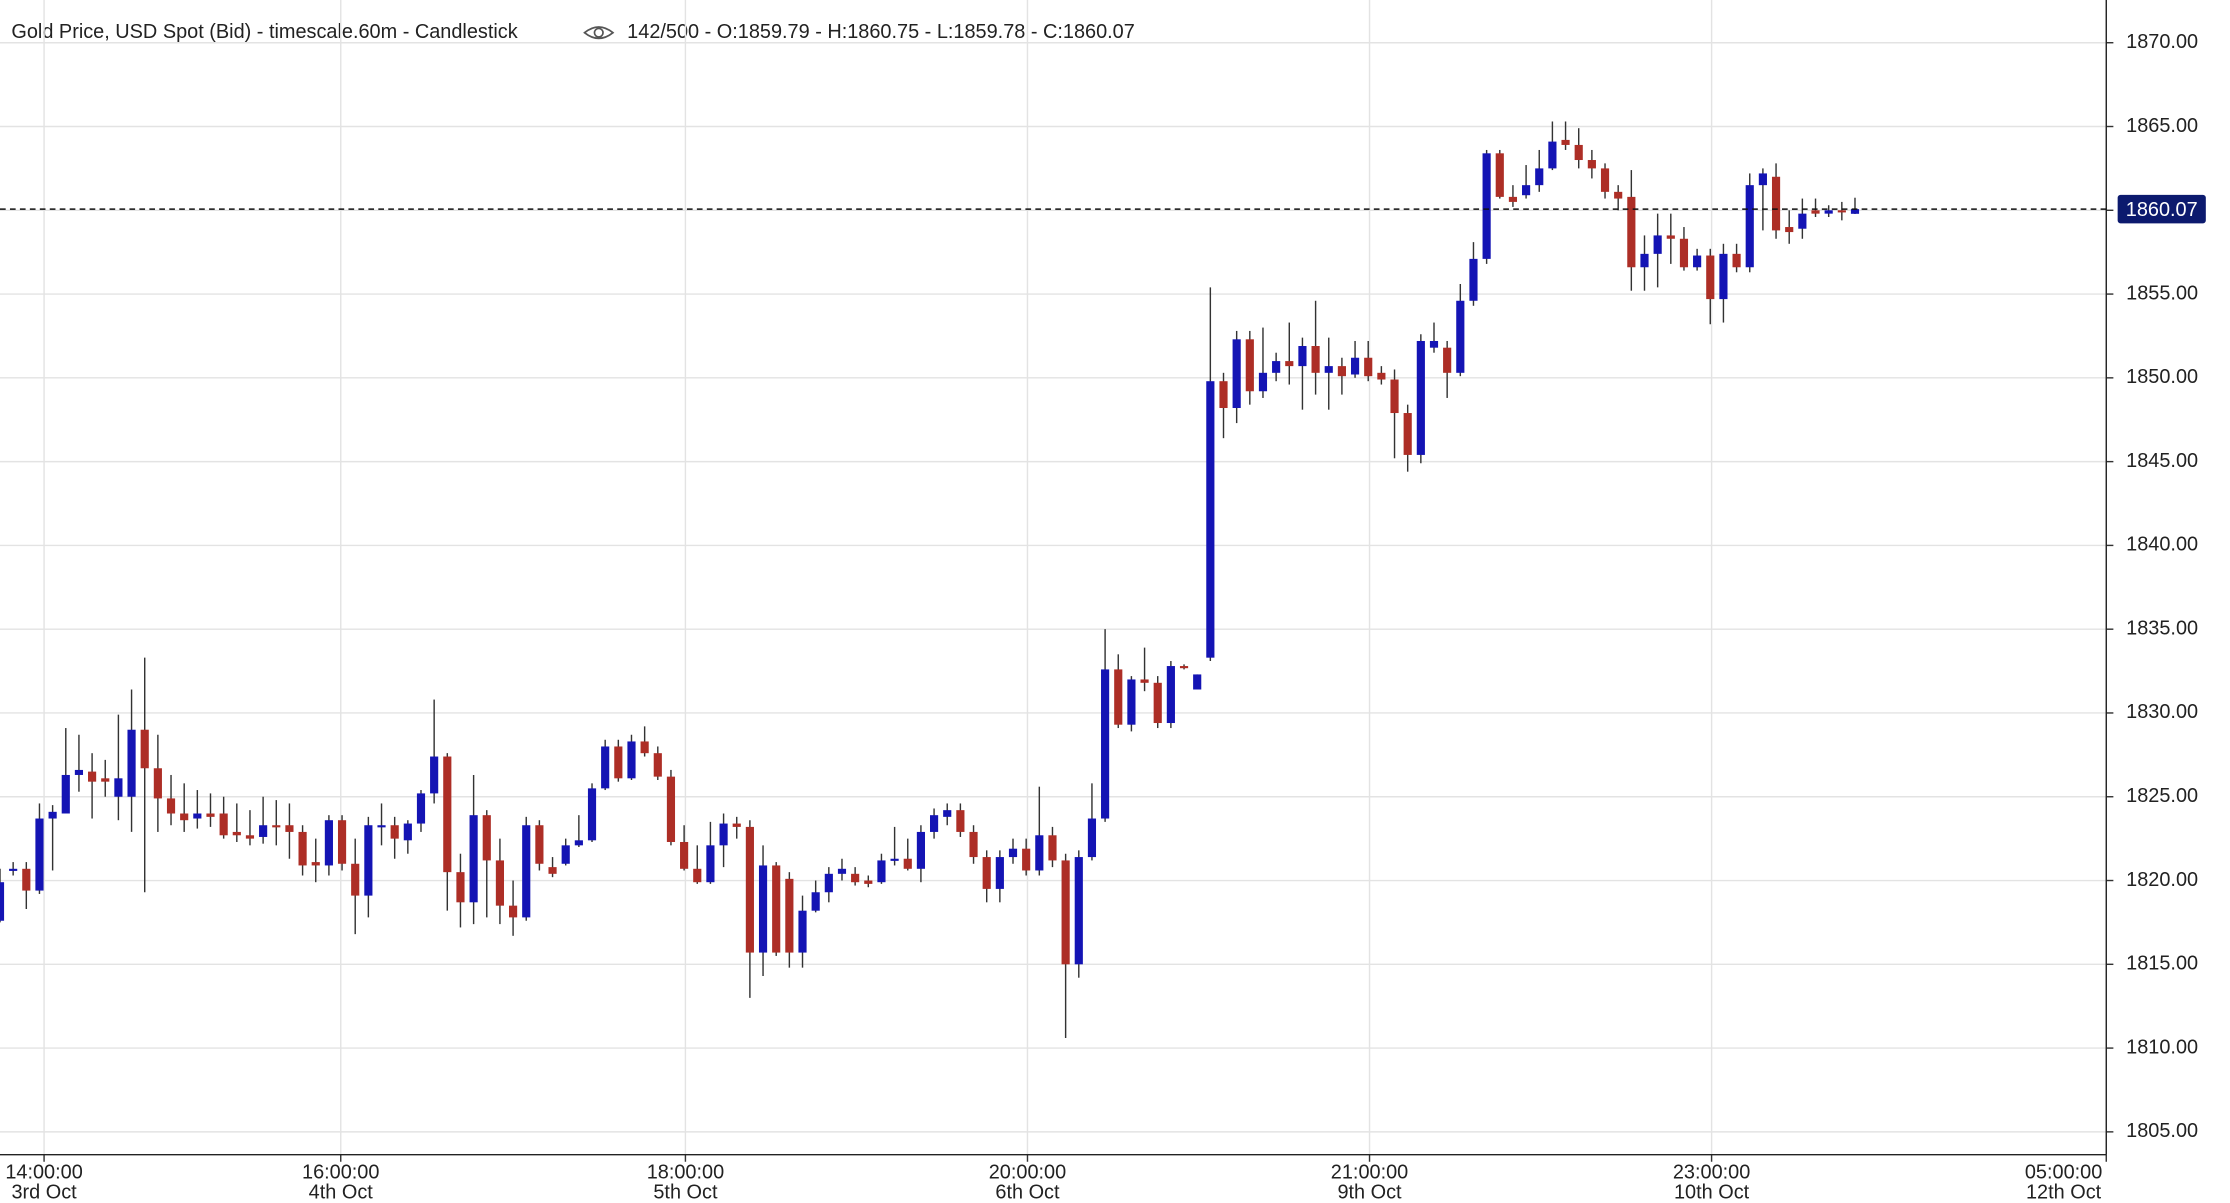 This screenshot has width=2230, height=1203. What do you see at coordinates (599, 33) in the screenshot?
I see `visibility-icon` at bounding box center [599, 33].